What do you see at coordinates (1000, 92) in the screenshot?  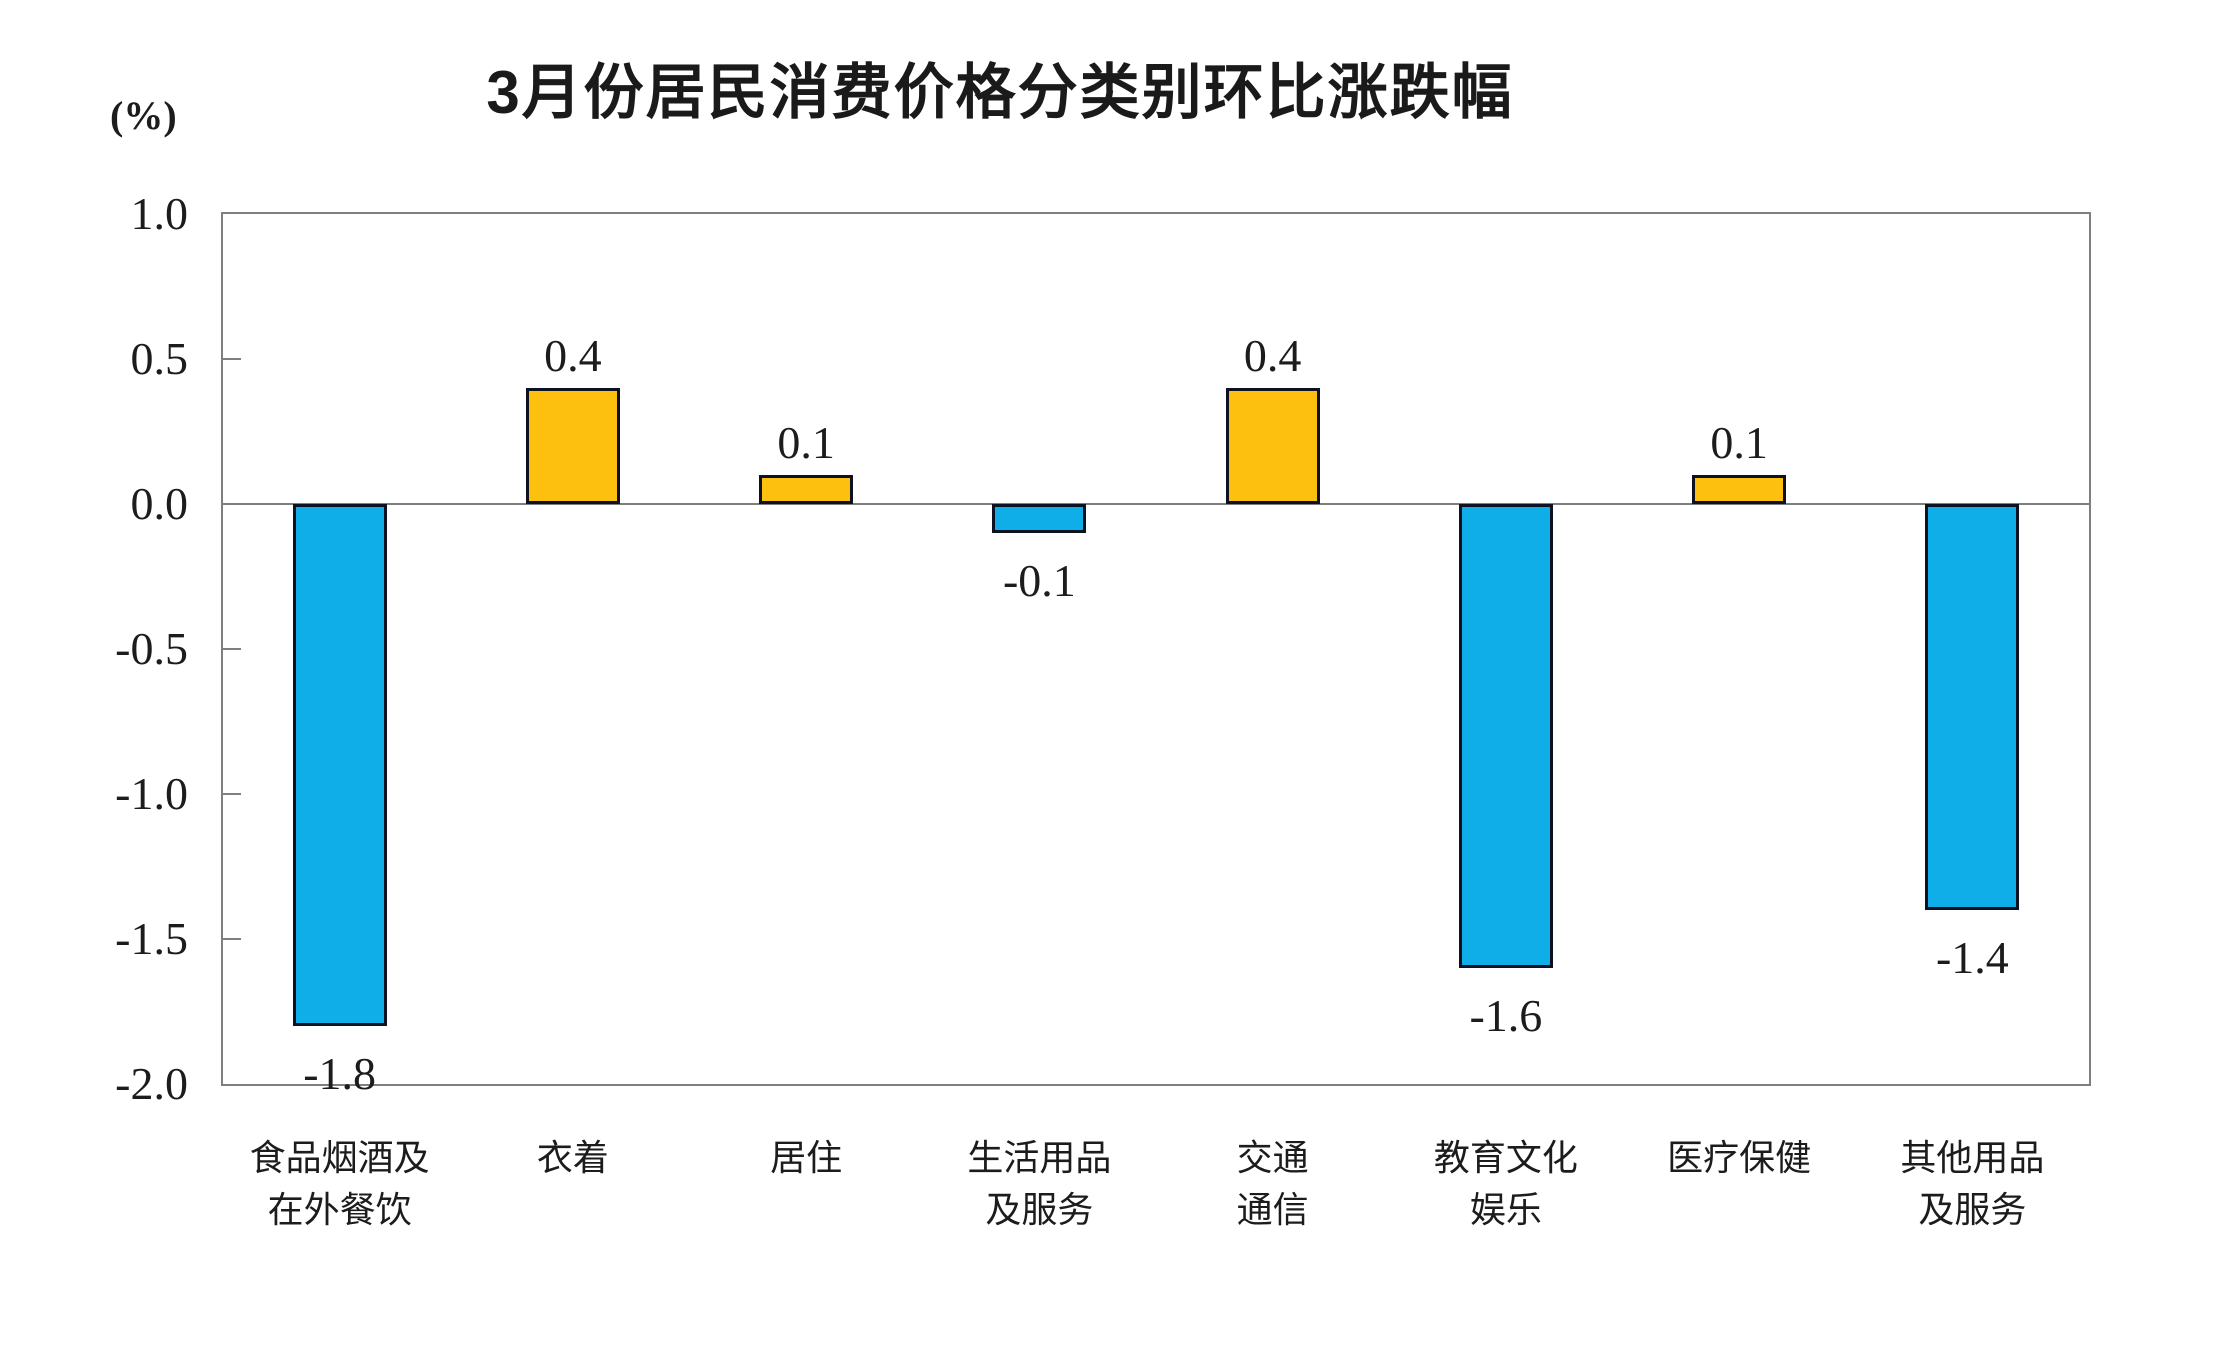 I see `chart-title: 3月份居民消费价格分类别环比涨跌幅` at bounding box center [1000, 92].